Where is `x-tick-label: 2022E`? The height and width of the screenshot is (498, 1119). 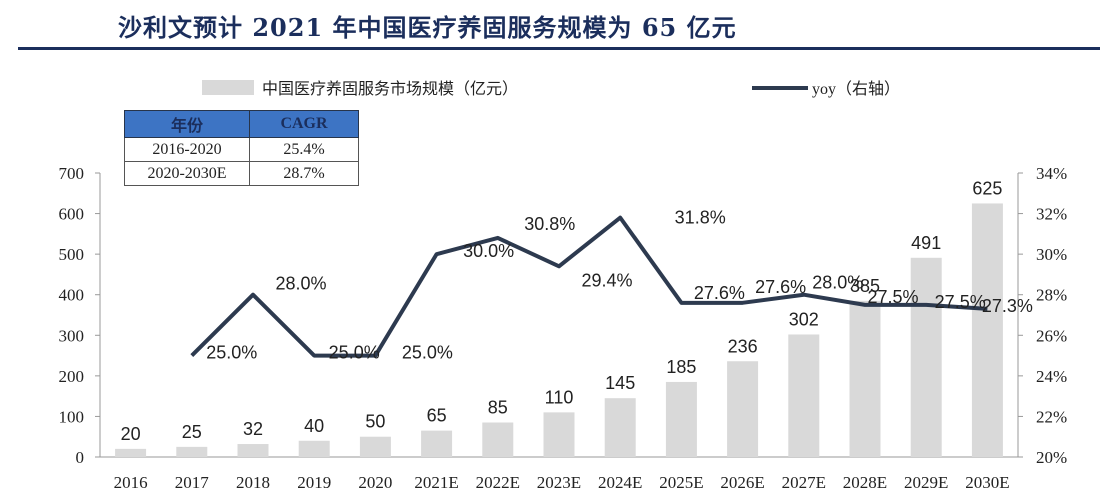 x-tick-label: 2022E is located at coordinates (498, 482).